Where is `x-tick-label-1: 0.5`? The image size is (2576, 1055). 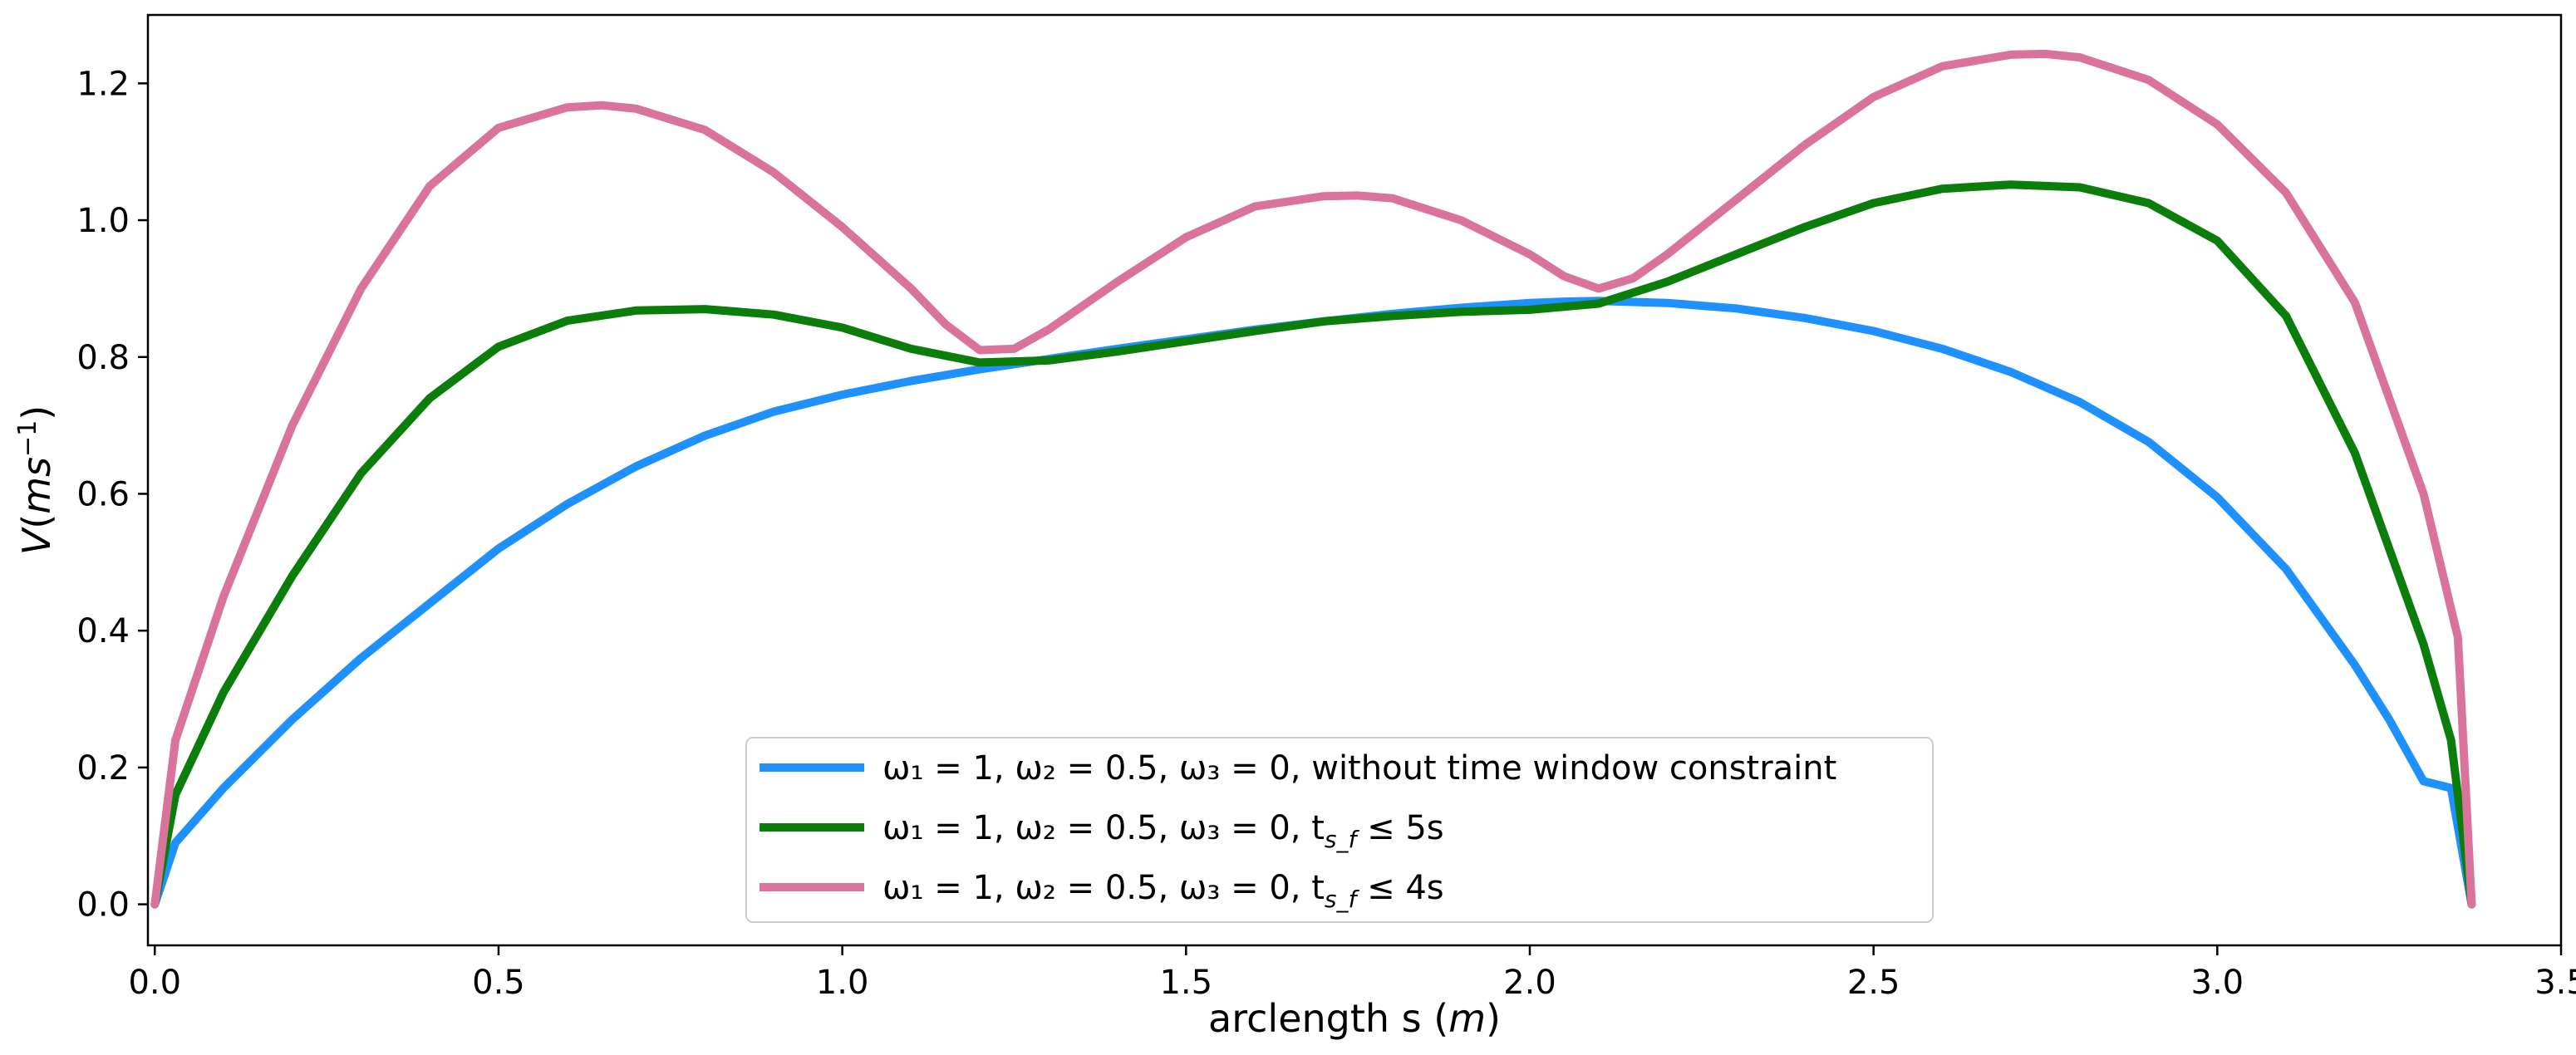 x-tick-label-1: 0.5 is located at coordinates (498, 983).